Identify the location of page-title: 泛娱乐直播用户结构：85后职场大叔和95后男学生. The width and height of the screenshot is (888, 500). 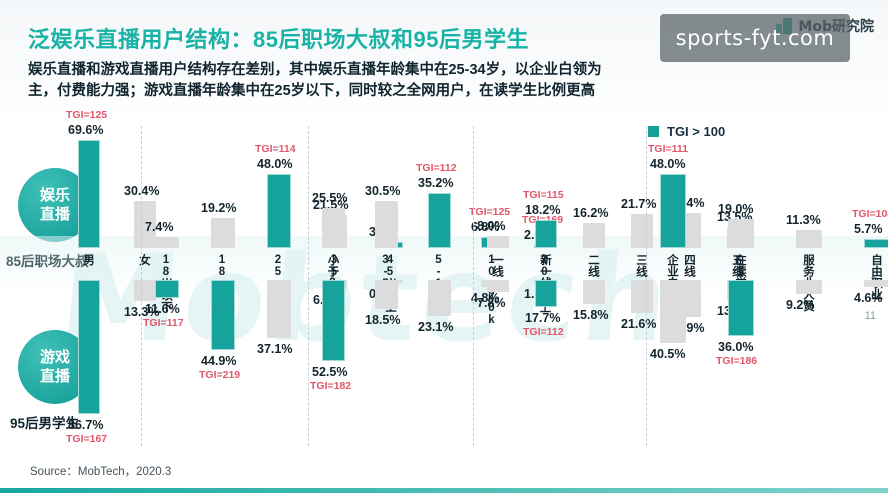
(278, 39).